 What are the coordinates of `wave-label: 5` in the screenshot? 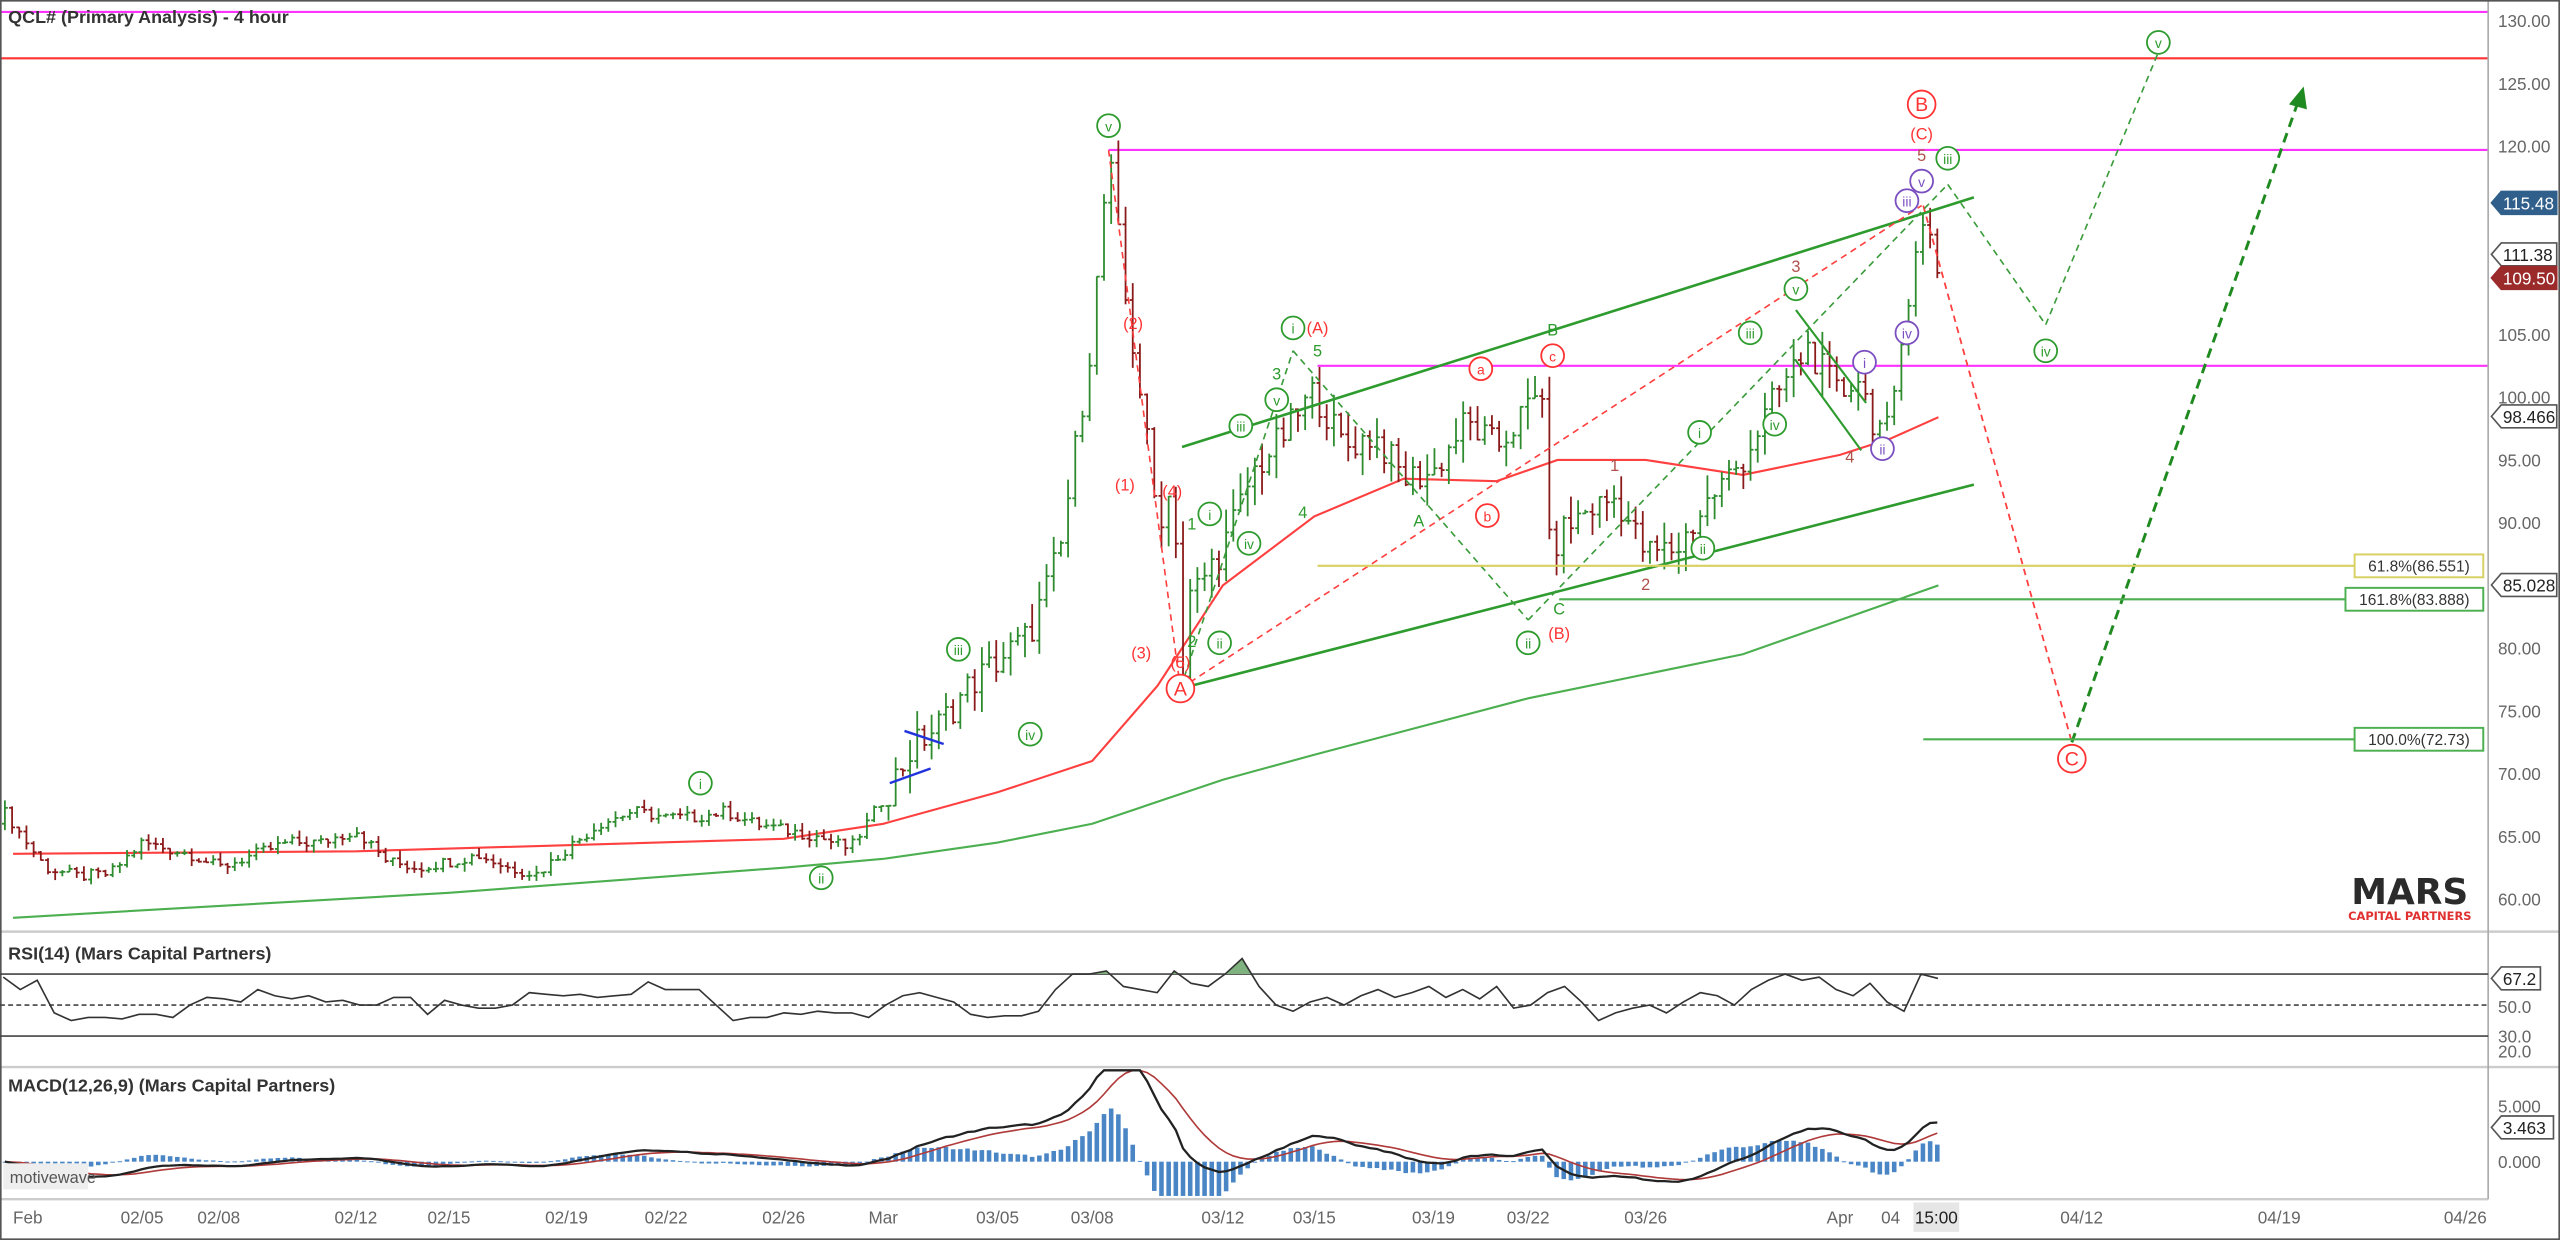 It's located at (1317, 352).